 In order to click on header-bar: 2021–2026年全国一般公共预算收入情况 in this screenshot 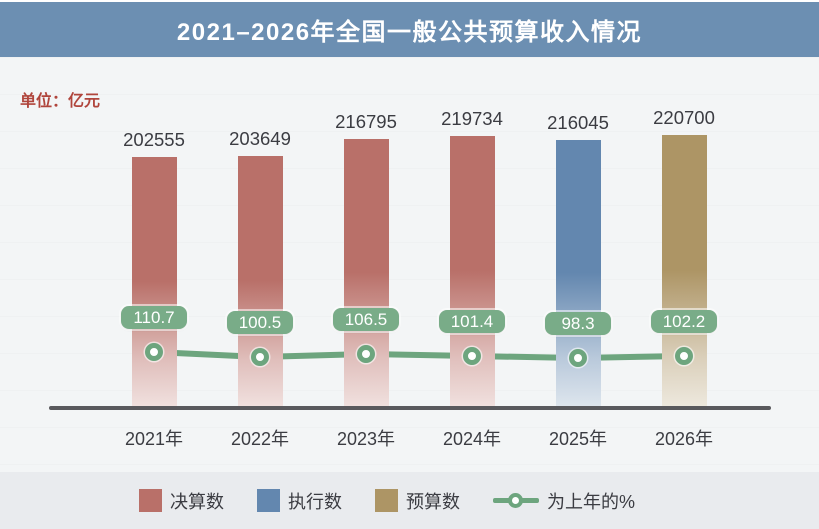, I will do `click(409, 28)`.